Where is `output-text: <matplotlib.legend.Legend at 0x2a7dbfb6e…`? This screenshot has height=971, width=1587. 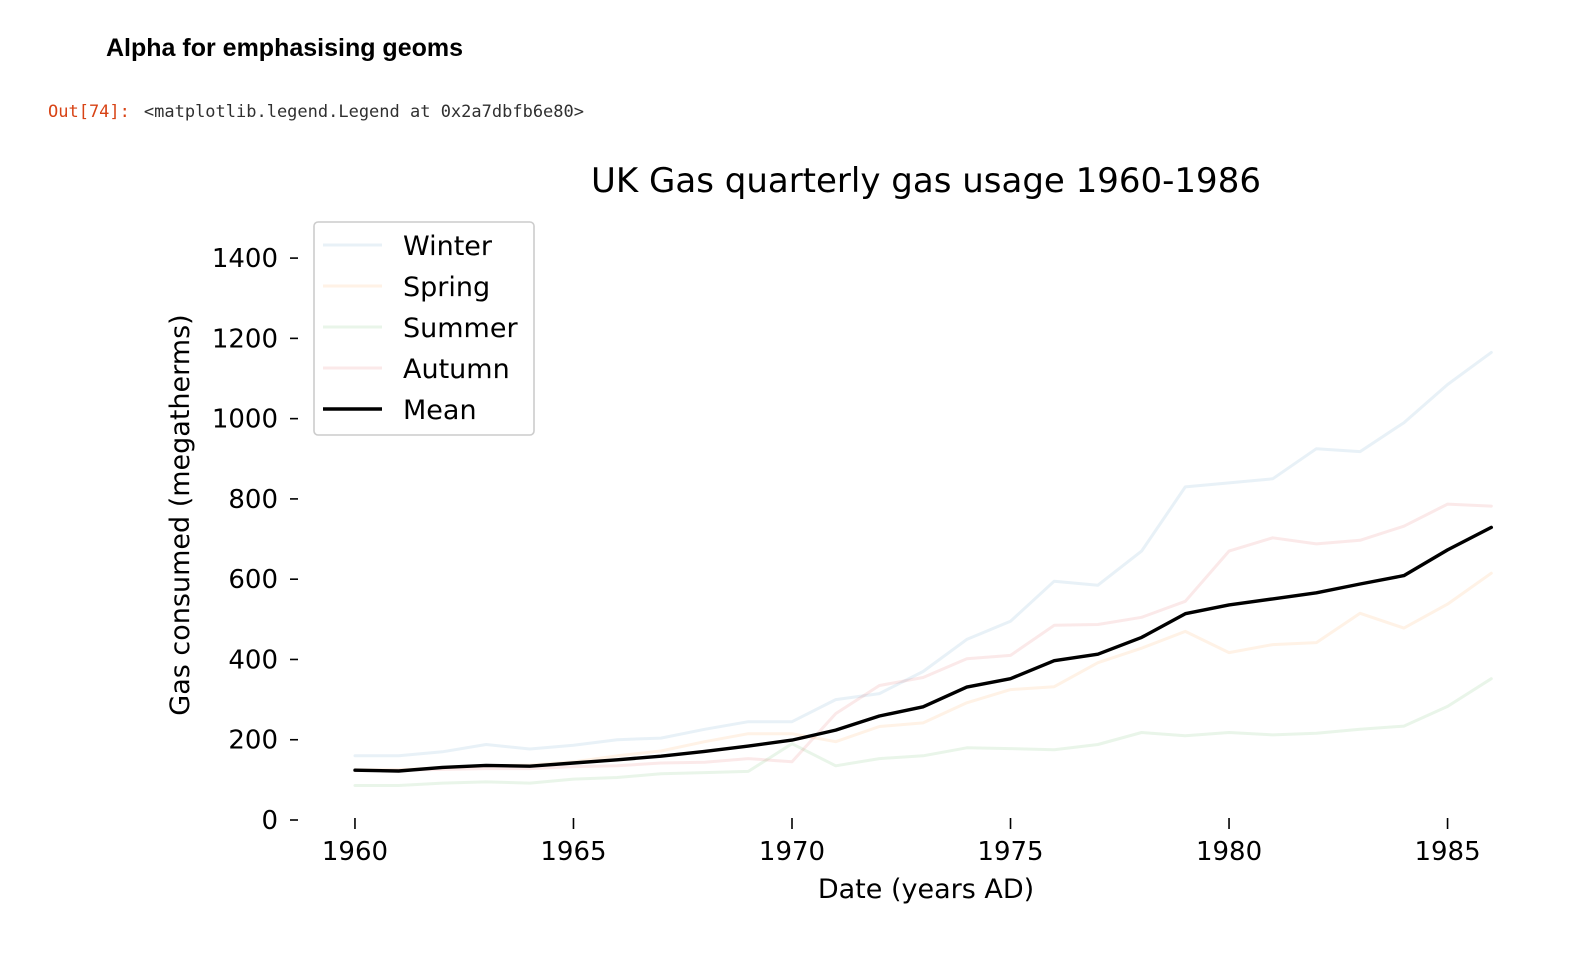 output-text: <matplotlib.legend.Legend at 0x2a7dbfb6e… is located at coordinates (363, 112).